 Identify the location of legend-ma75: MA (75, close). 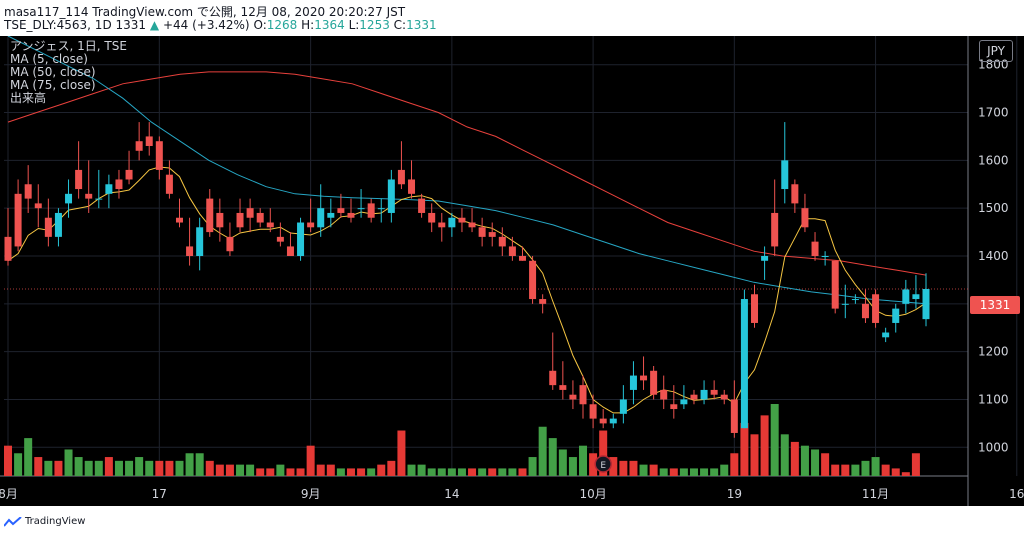
(53, 85).